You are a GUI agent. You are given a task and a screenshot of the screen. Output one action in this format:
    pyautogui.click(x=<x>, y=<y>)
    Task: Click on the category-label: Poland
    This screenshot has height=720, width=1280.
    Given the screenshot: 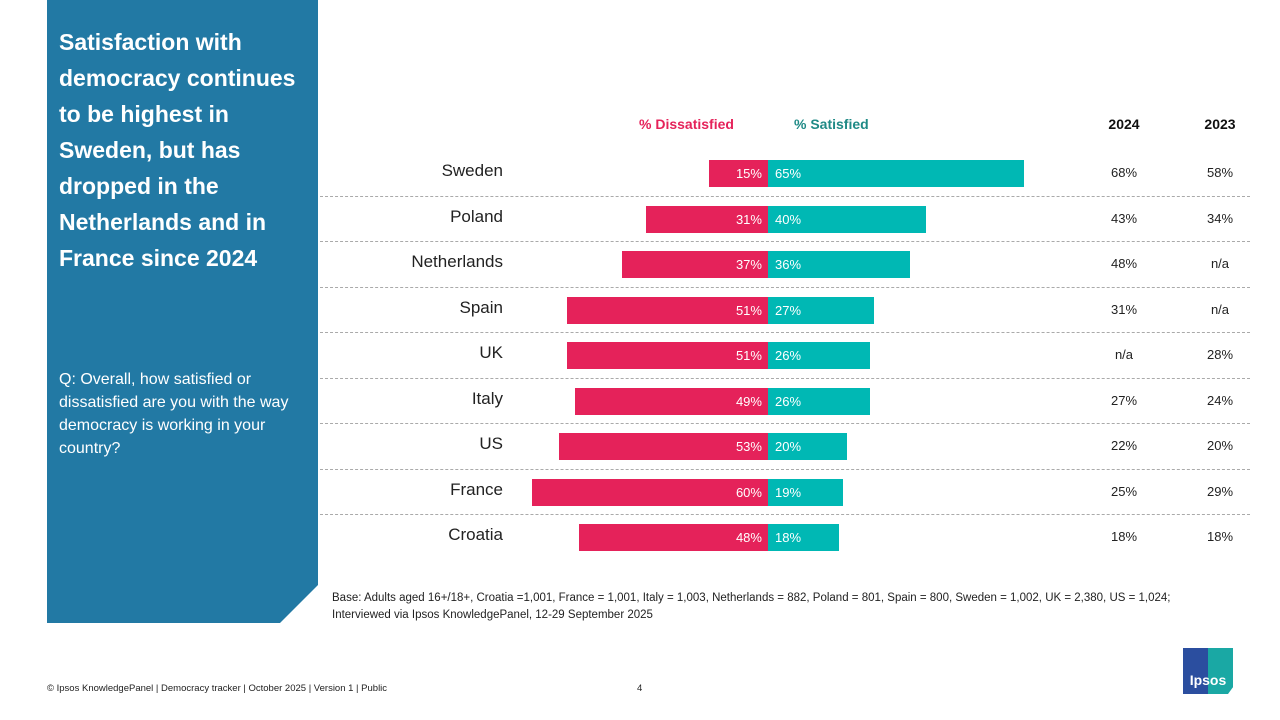 What is the action you would take?
    pyautogui.click(x=476, y=216)
    